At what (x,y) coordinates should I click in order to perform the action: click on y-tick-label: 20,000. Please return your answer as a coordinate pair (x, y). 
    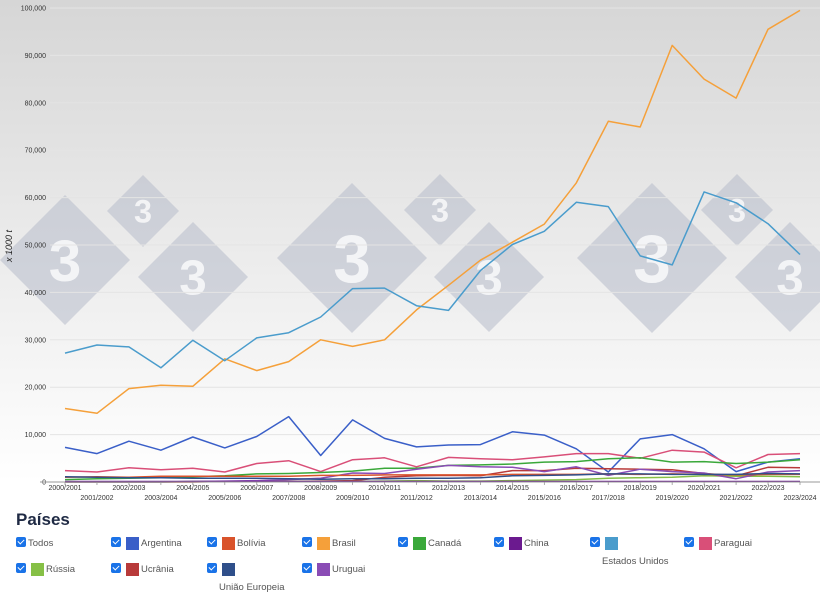
    Looking at the image, I should click on (36, 388).